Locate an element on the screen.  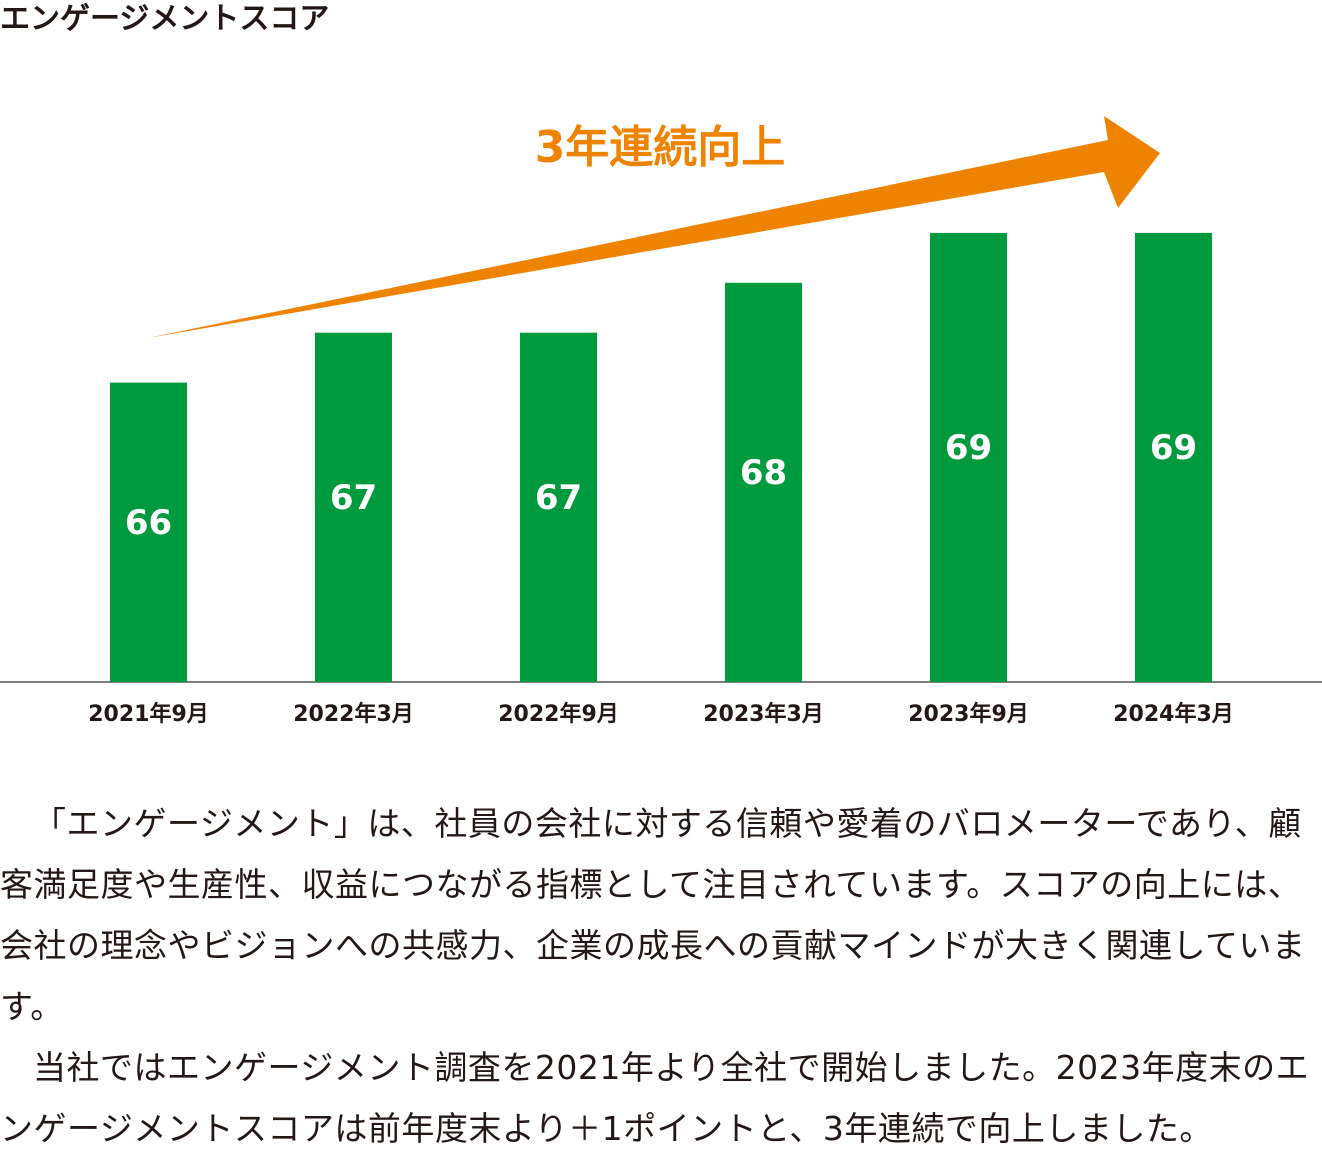
x-tick-label: 2022年3月 is located at coordinates (353, 714).